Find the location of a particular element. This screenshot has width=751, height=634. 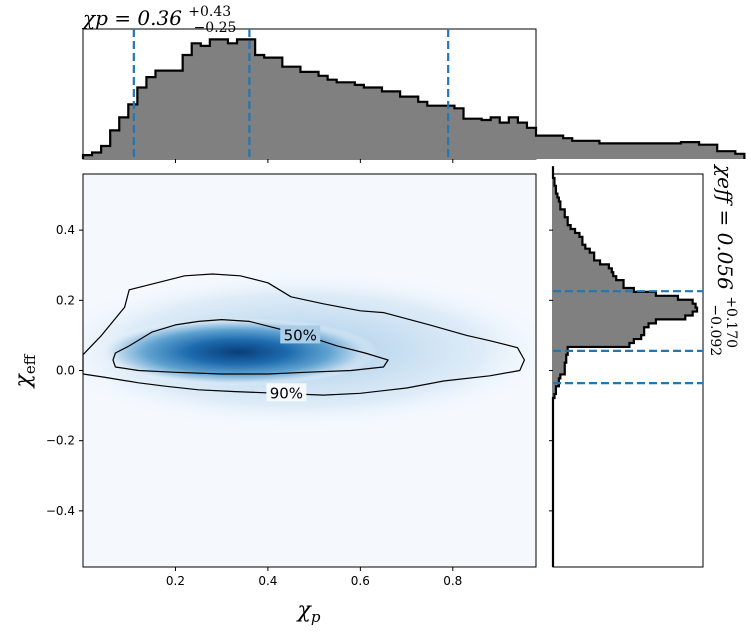

contour-90pct is located at coordinates (304, 334).